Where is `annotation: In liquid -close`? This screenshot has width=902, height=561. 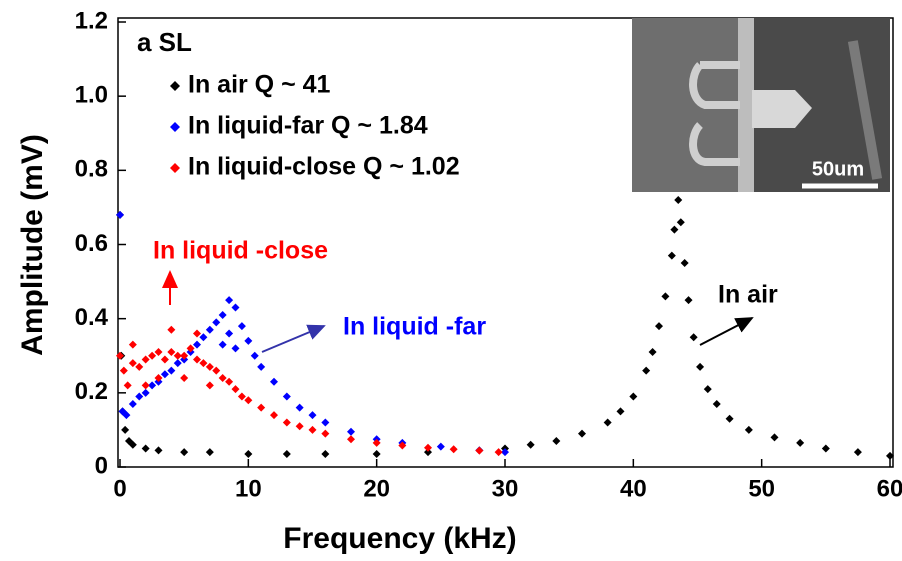 annotation: In liquid -close is located at coordinates (240, 251).